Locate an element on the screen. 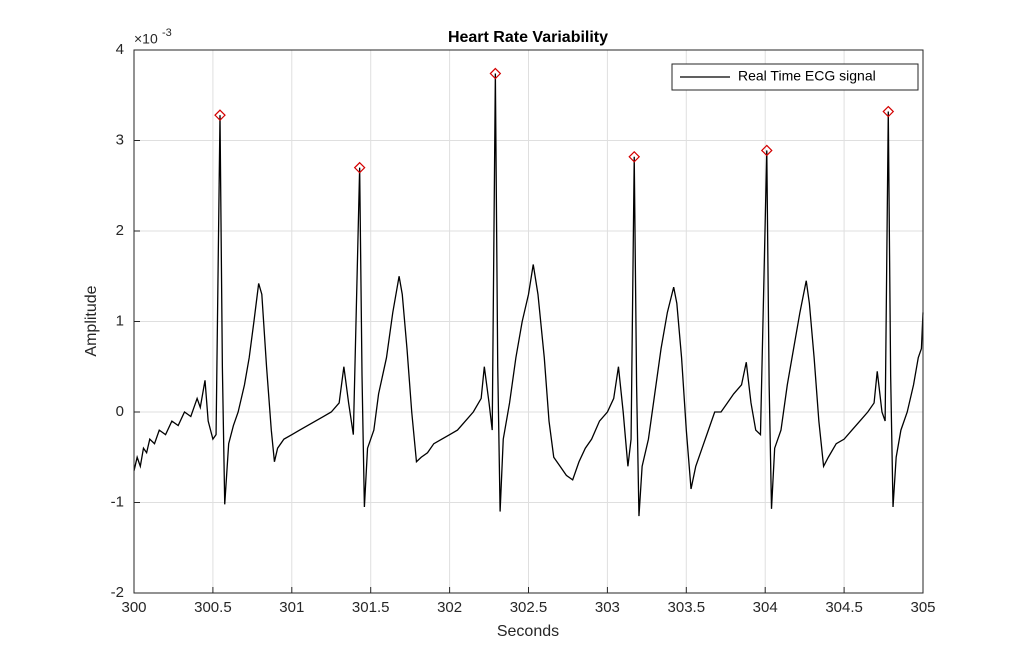 The image size is (1021, 667). y-tick-label: 0 is located at coordinates (120, 411).